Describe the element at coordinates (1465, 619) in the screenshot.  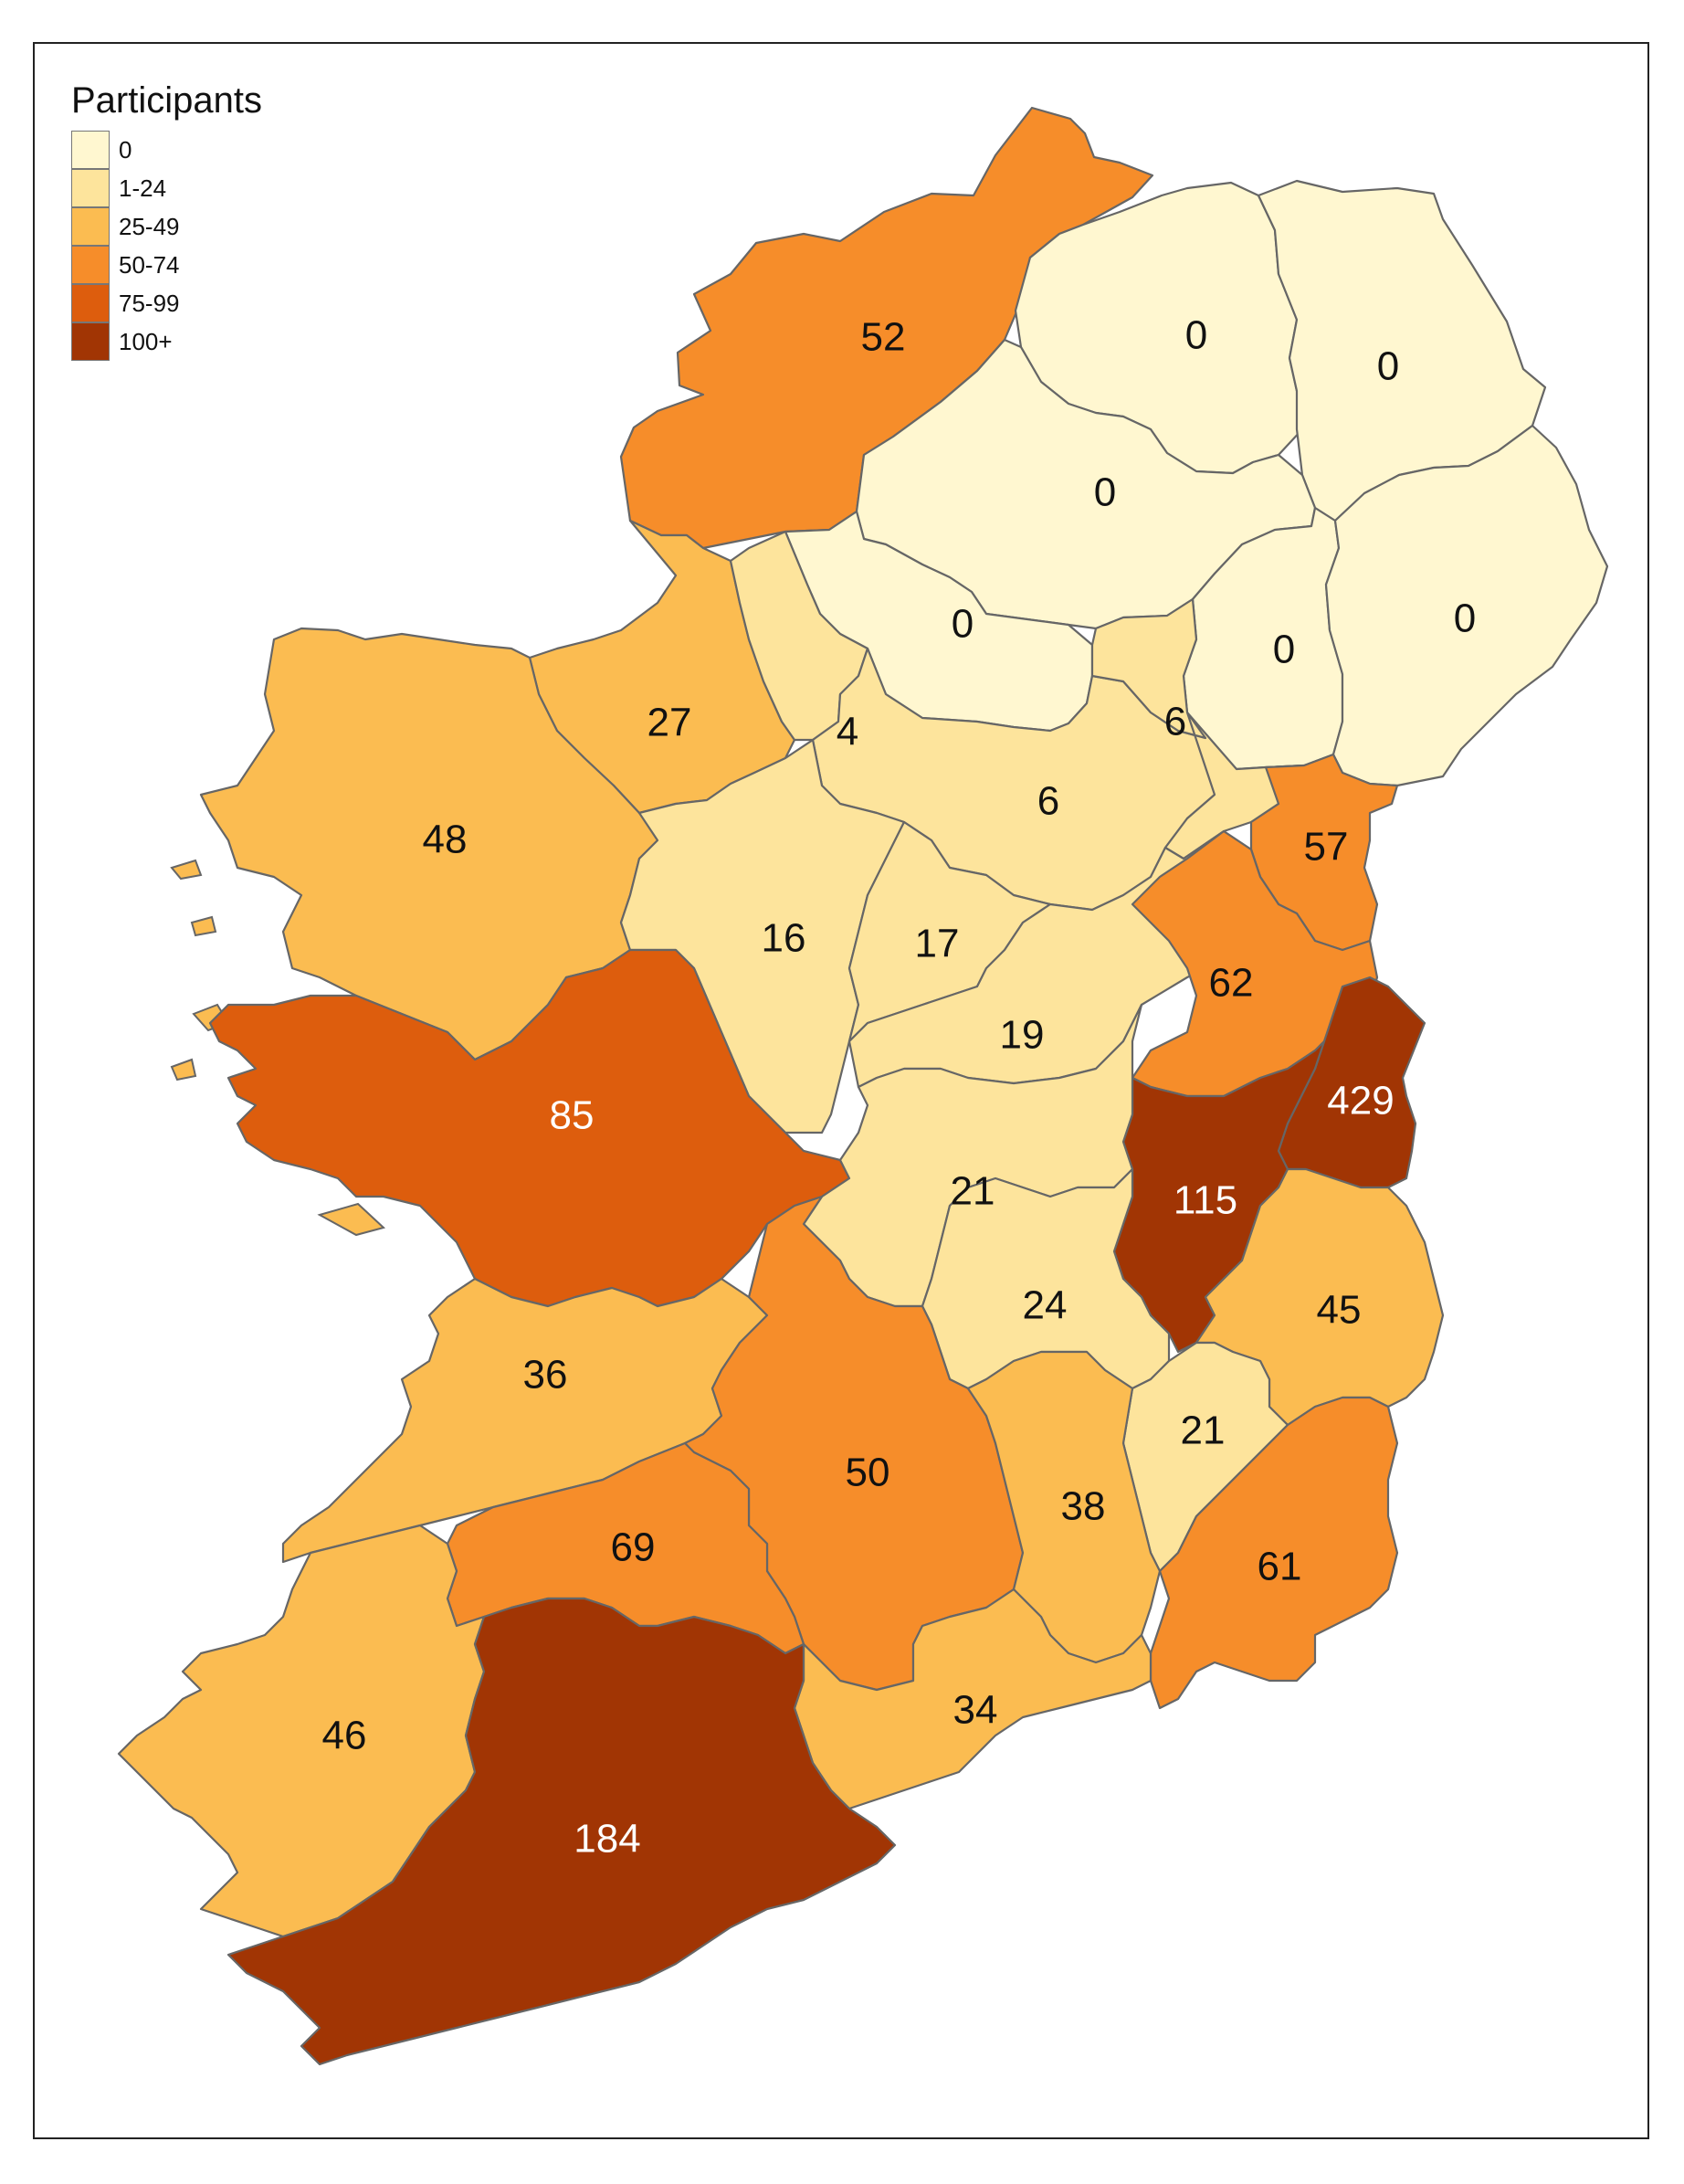
I see `region-label-east-north: 0` at that location.